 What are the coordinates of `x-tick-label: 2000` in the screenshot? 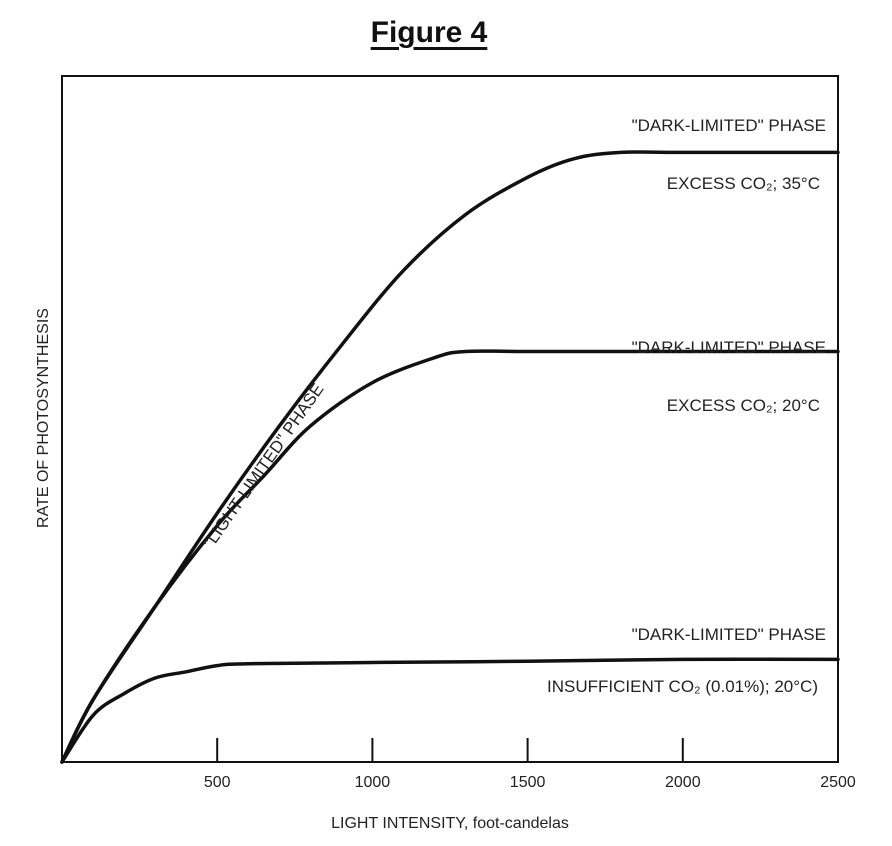 It's located at (683, 782).